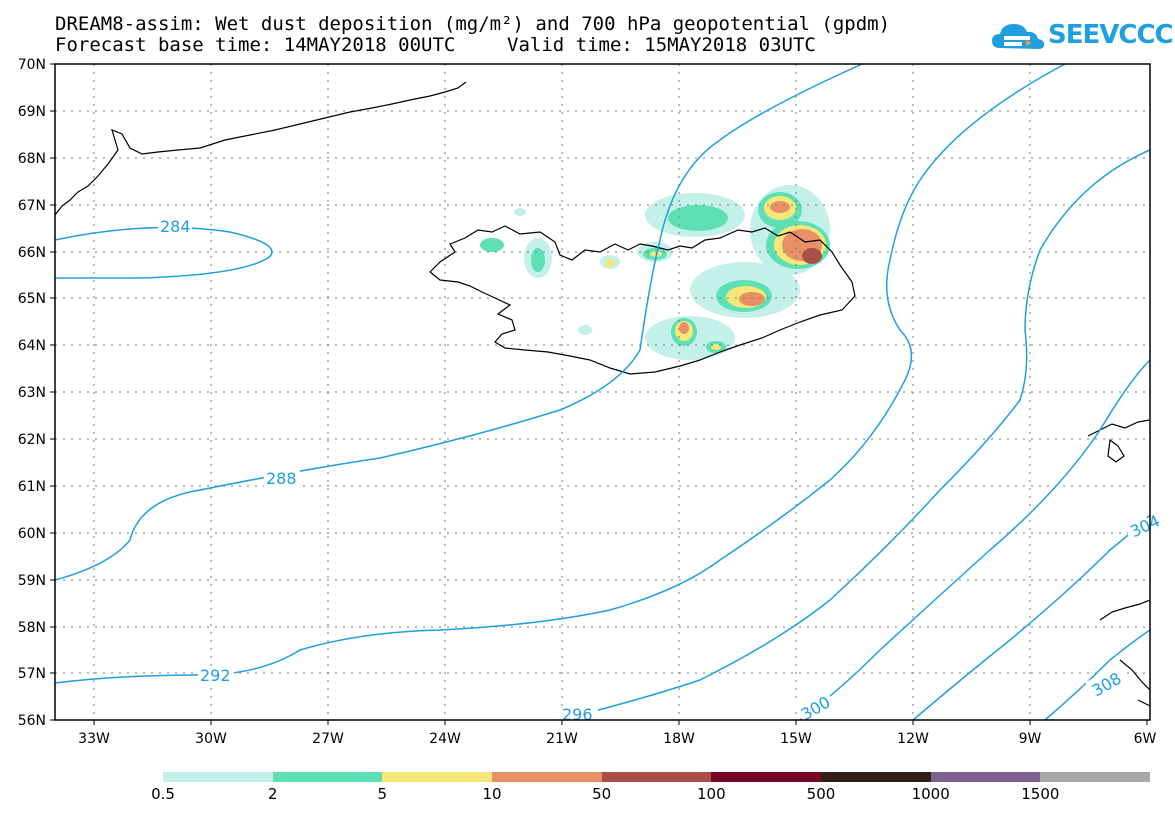 The image size is (1175, 815). Describe the element at coordinates (1030, 739) in the screenshot. I see `lon-label: 9W` at that location.